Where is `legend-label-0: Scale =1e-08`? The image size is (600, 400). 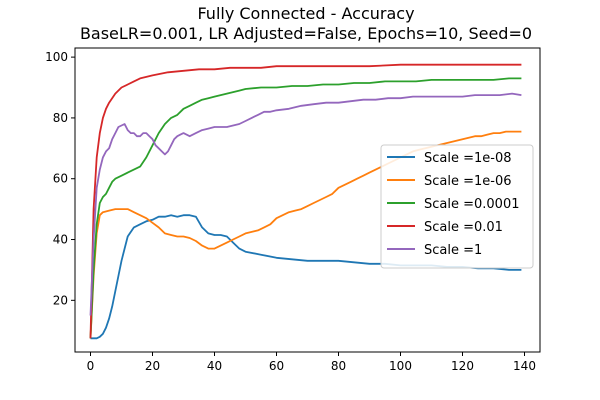 legend-label-0: Scale =1e-08 is located at coordinates (468, 158).